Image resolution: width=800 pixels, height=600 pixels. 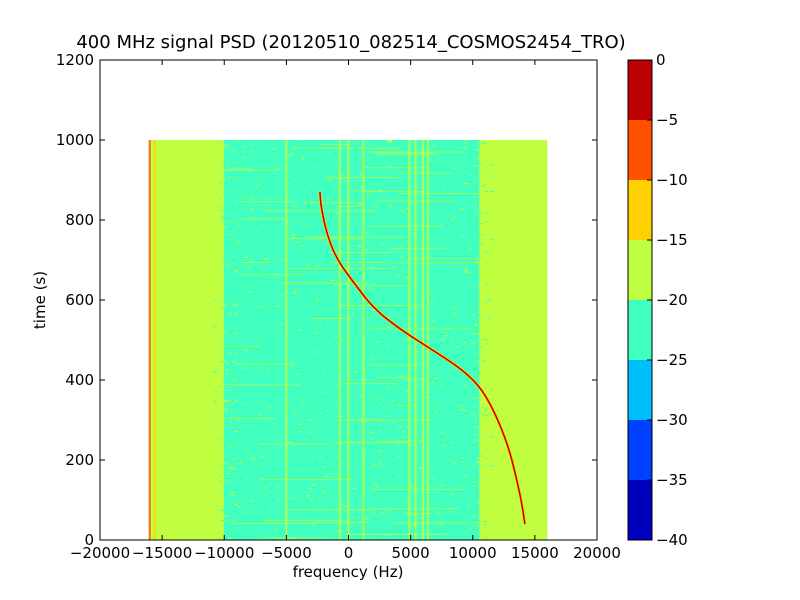 What do you see at coordinates (535, 553) in the screenshot?
I see `x-tick-label: 15000` at bounding box center [535, 553].